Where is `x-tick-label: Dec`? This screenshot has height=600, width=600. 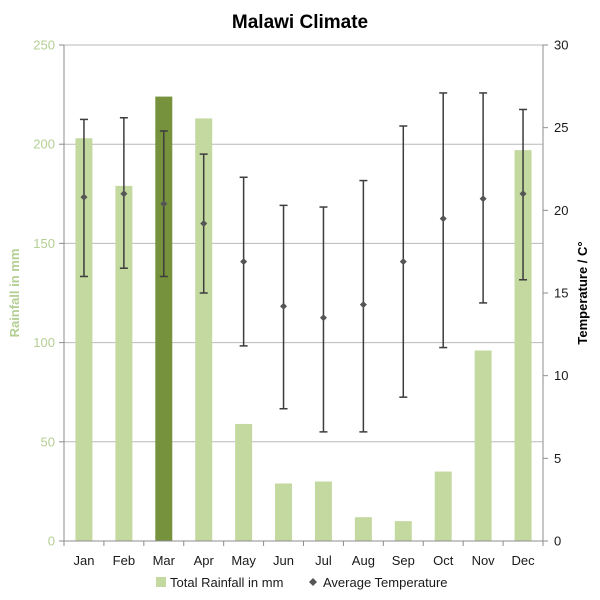 x-tick-label: Dec is located at coordinates (523, 560).